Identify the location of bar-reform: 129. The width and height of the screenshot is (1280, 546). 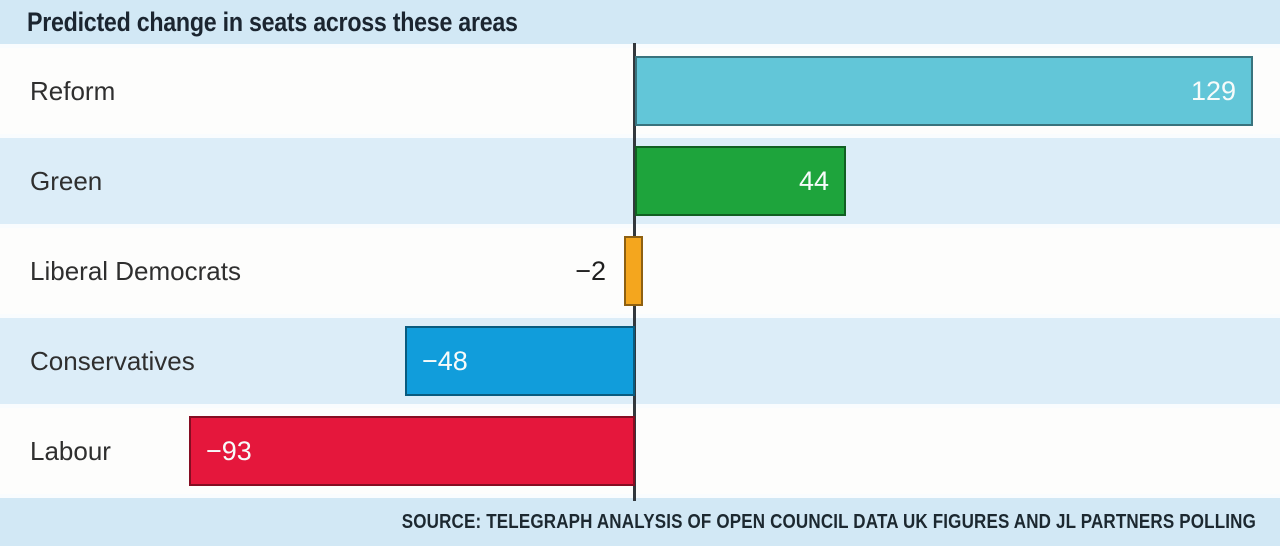
(944, 91).